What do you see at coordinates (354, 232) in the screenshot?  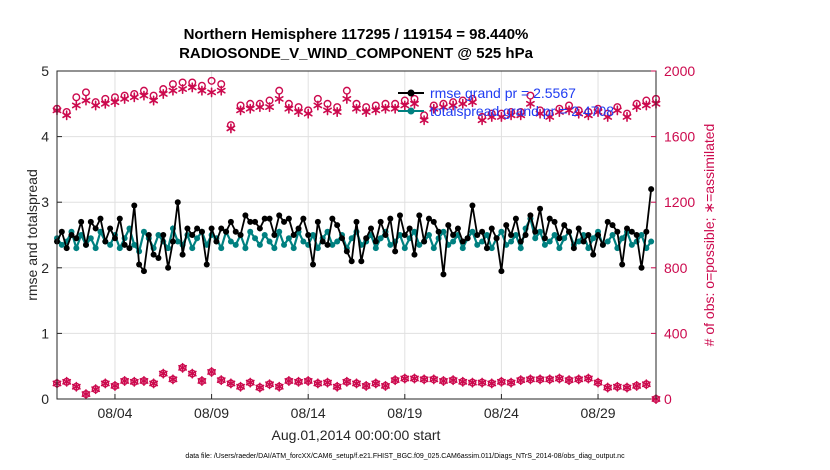 I see `rmse-series` at bounding box center [354, 232].